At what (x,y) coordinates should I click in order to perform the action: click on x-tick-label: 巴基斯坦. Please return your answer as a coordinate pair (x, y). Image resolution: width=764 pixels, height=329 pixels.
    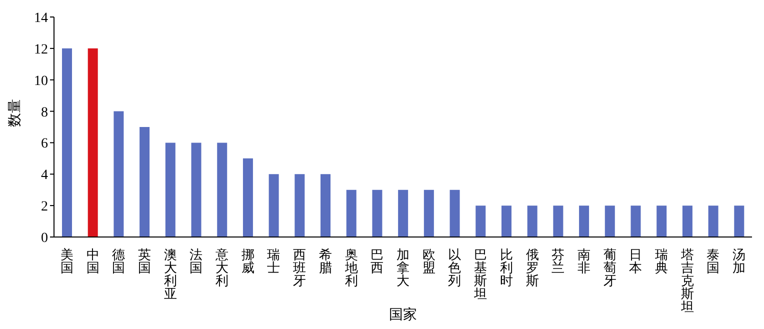
    Looking at the image, I should click on (480, 274).